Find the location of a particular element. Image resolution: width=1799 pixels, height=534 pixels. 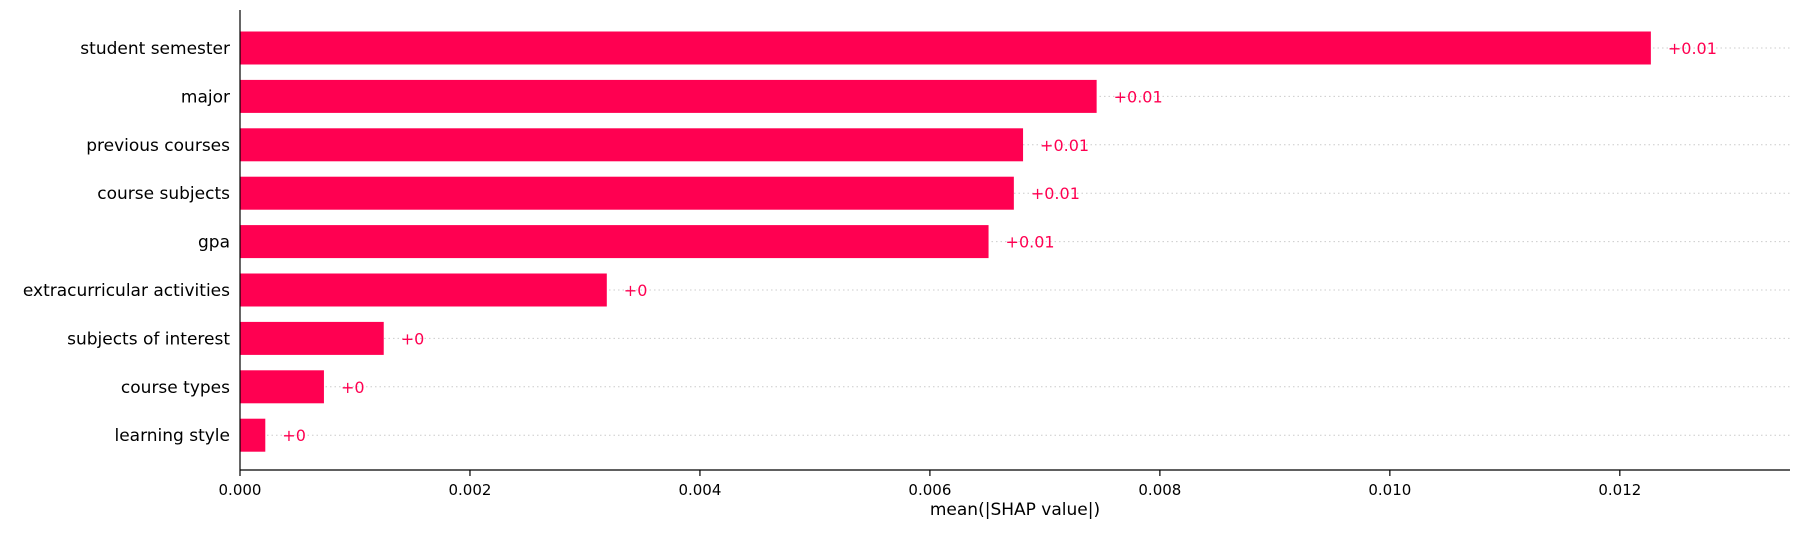

category-label: extracurricular activities is located at coordinates (126, 291).